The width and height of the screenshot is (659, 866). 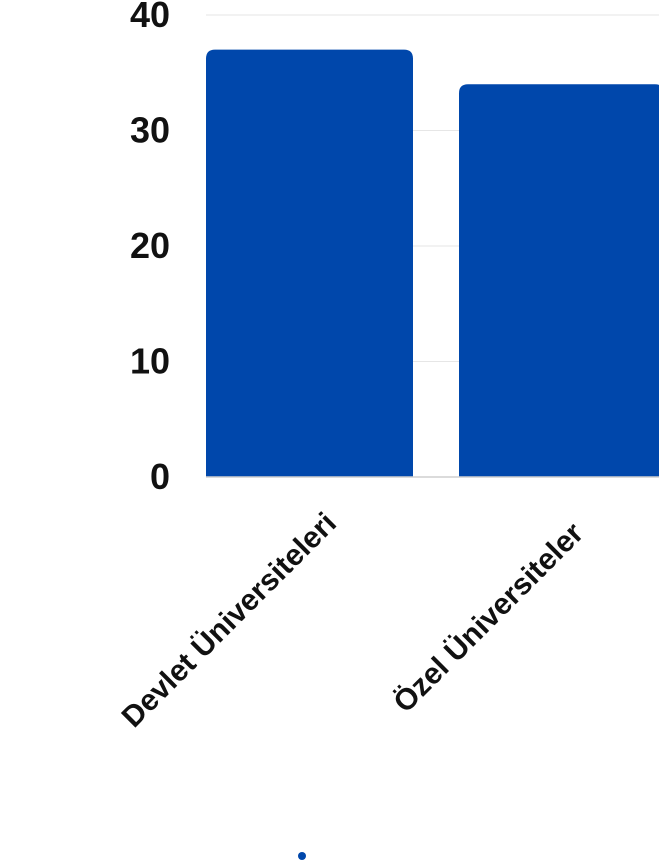 I want to click on y-tick-label-40: 40, so click(x=150, y=17).